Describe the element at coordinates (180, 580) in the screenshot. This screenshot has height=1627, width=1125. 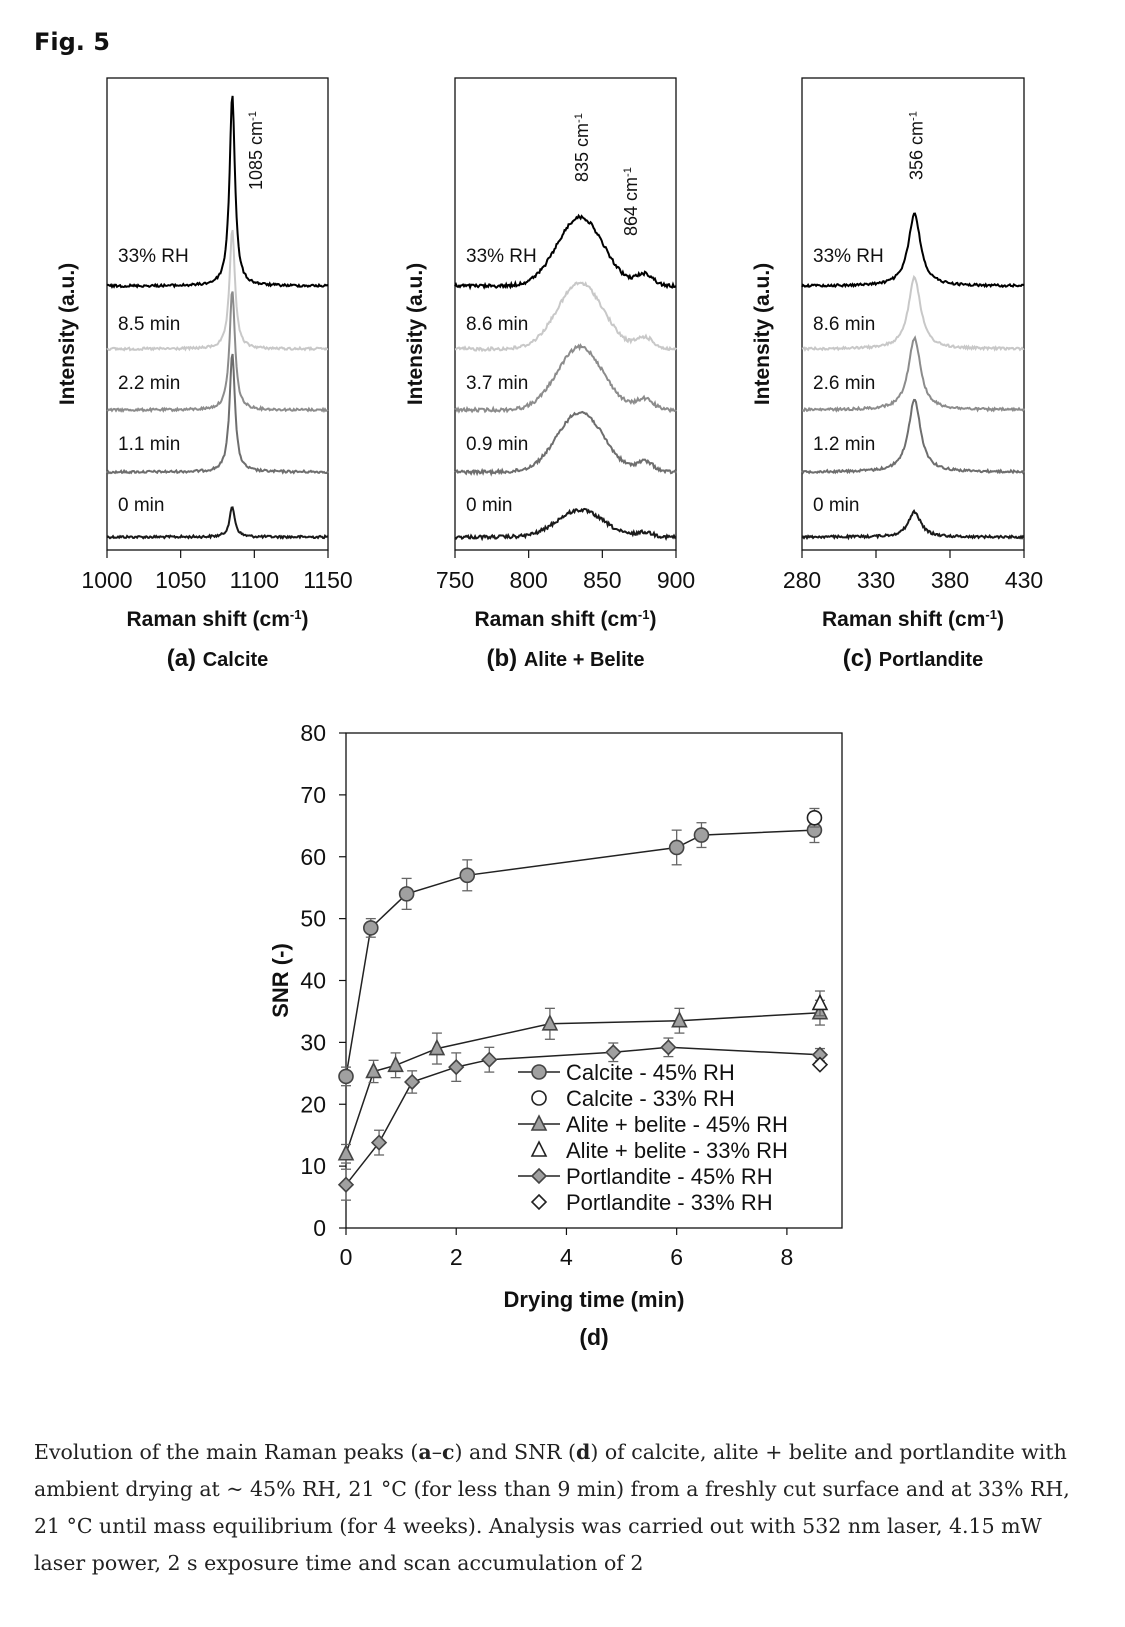
I see `x-tick-label: 1050` at that location.